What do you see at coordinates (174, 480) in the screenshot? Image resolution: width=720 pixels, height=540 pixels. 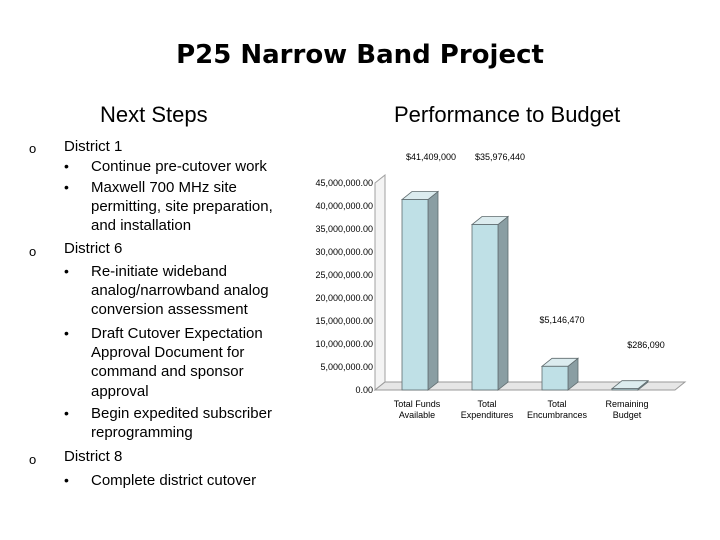 I see `step-item: Complete district cutover` at bounding box center [174, 480].